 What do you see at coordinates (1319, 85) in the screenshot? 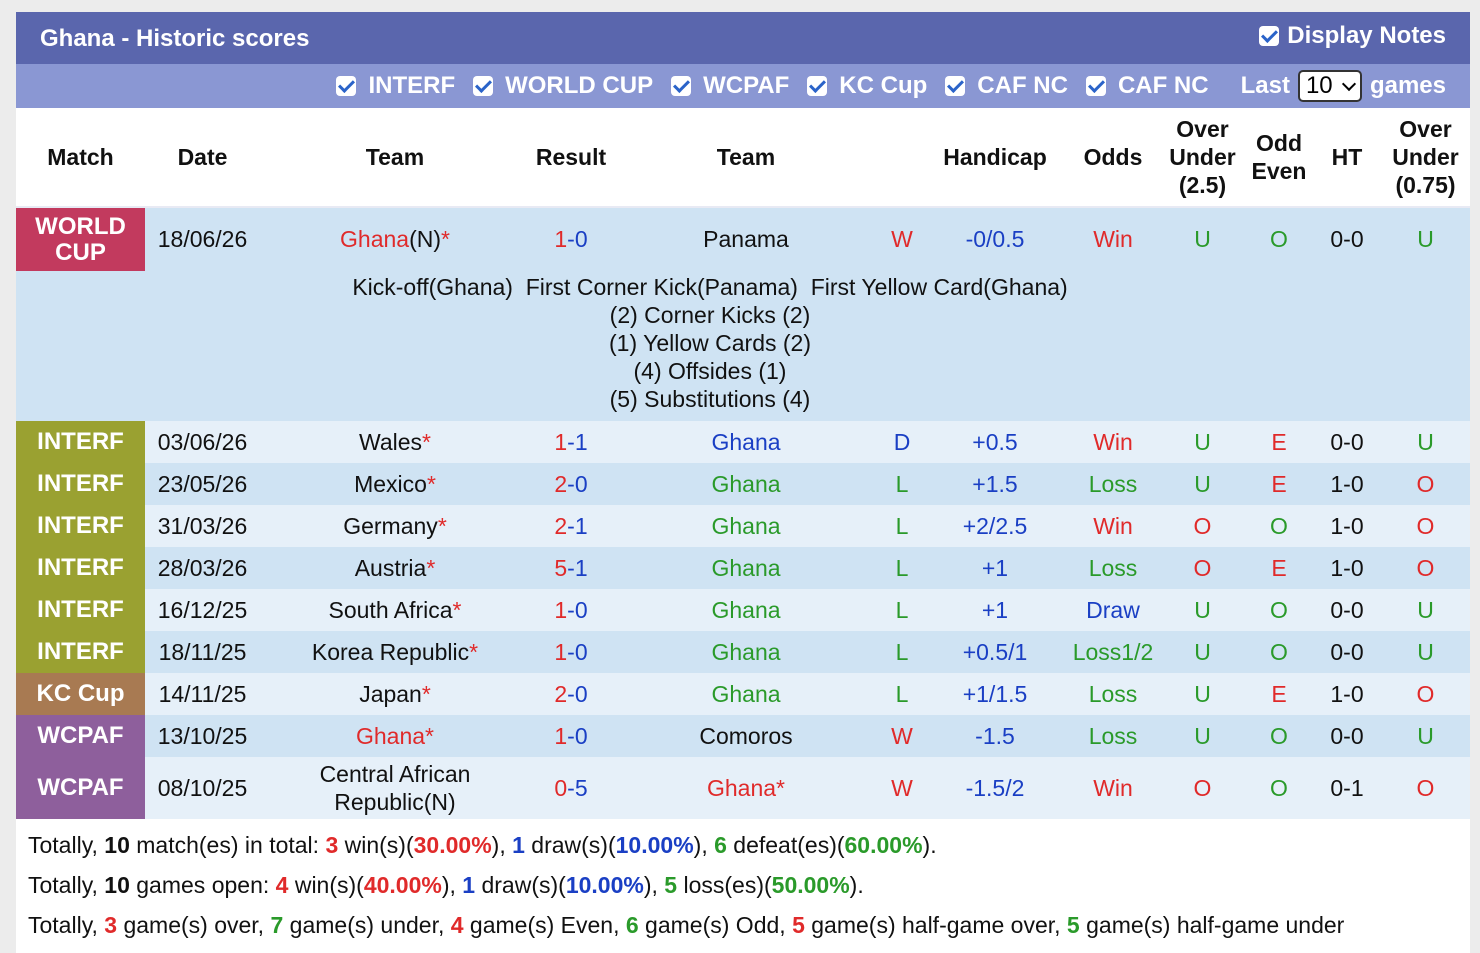
I see `games-count-value: 10` at bounding box center [1319, 85].